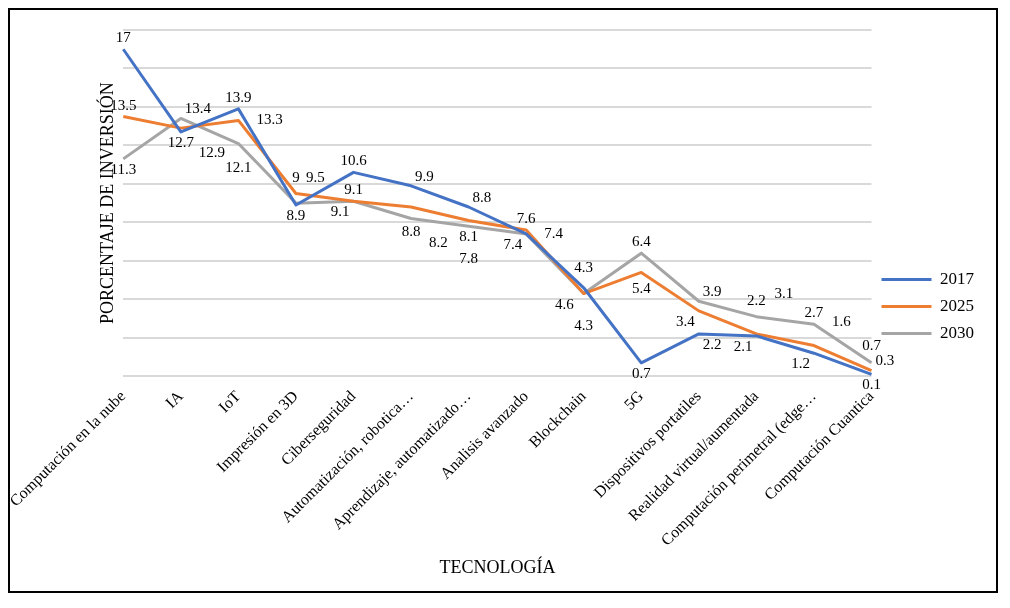  What do you see at coordinates (641, 288) in the screenshot?
I see `data-label: 5.4` at bounding box center [641, 288].